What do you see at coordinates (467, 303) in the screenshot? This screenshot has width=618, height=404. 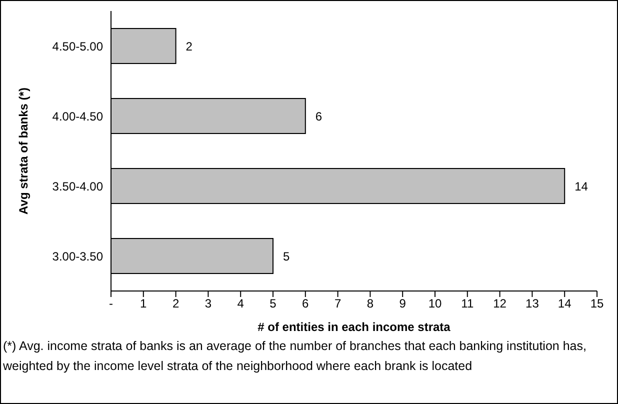 I see `x-tick-label: 11` at bounding box center [467, 303].